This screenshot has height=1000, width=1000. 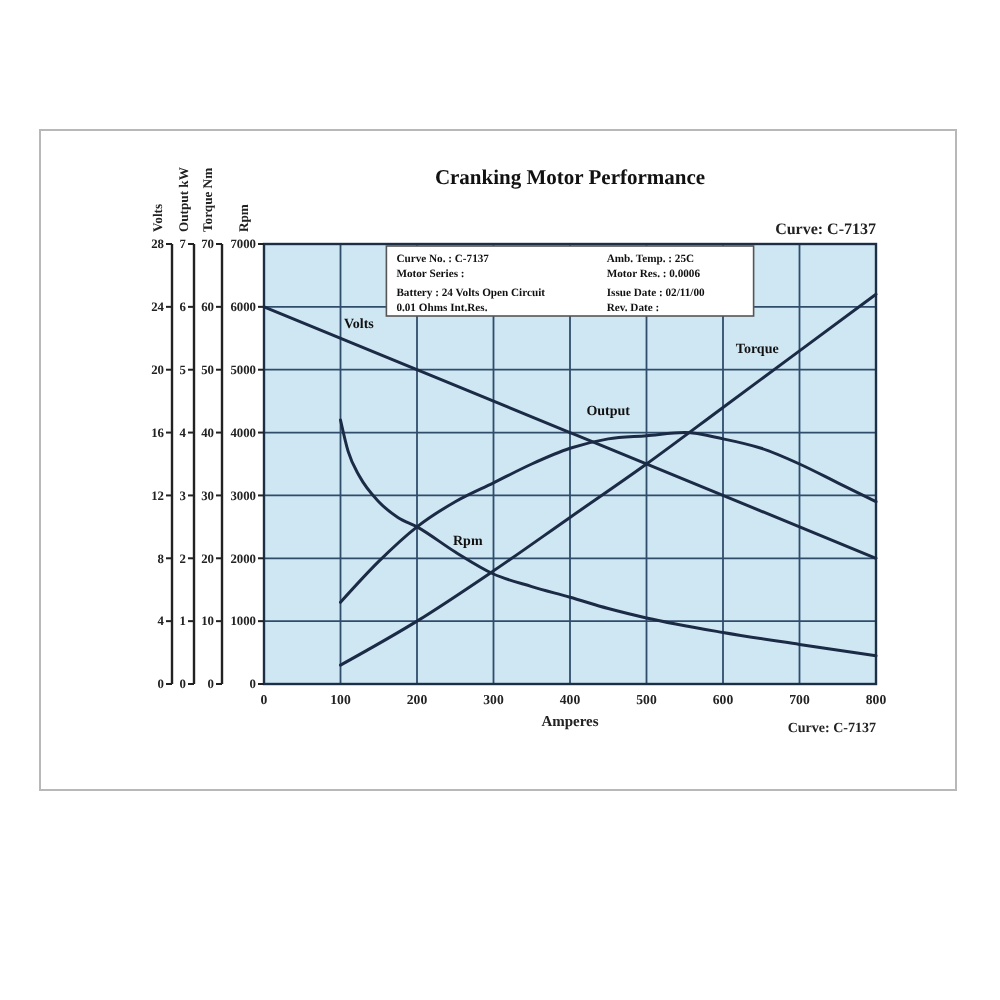 What do you see at coordinates (825, 229) in the screenshot?
I see `text: Curve: C-7137` at bounding box center [825, 229].